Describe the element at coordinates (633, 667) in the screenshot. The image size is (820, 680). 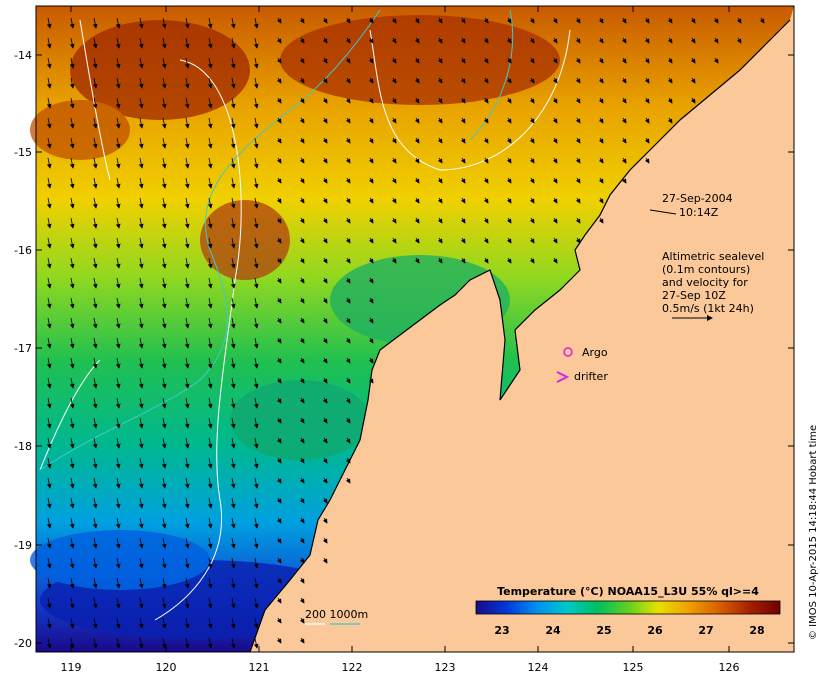
I see `lon-label: 125` at that location.